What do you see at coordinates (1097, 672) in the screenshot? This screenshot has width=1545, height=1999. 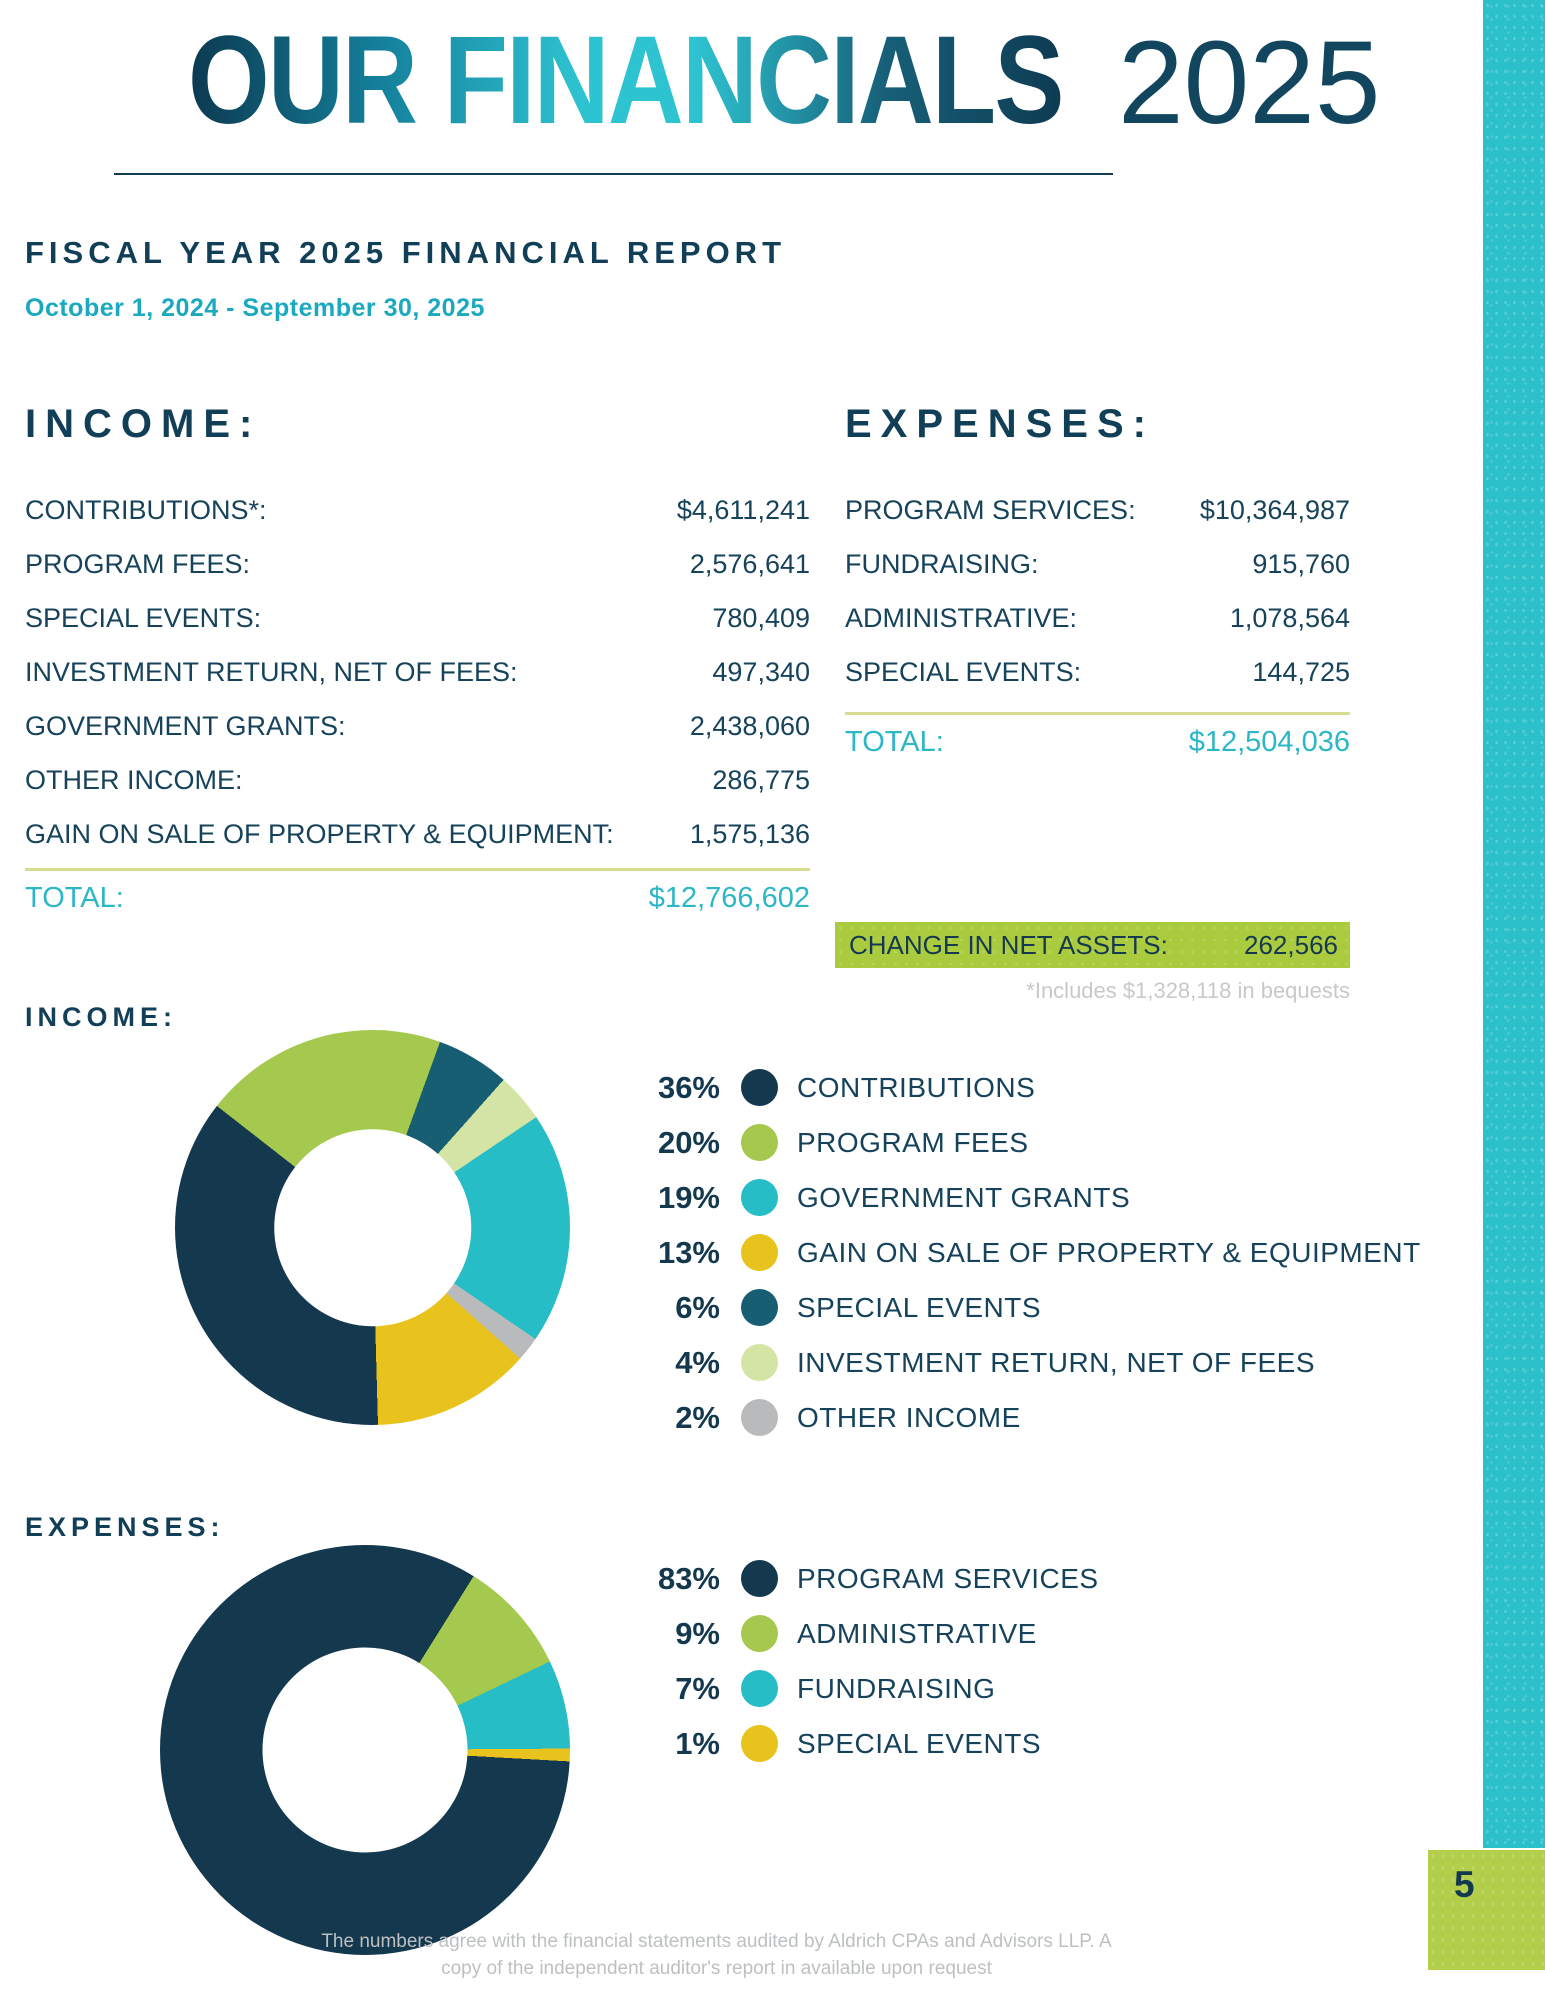 I see `expenses-table-row: SPECIAL EVENTS: 144,725` at bounding box center [1097, 672].